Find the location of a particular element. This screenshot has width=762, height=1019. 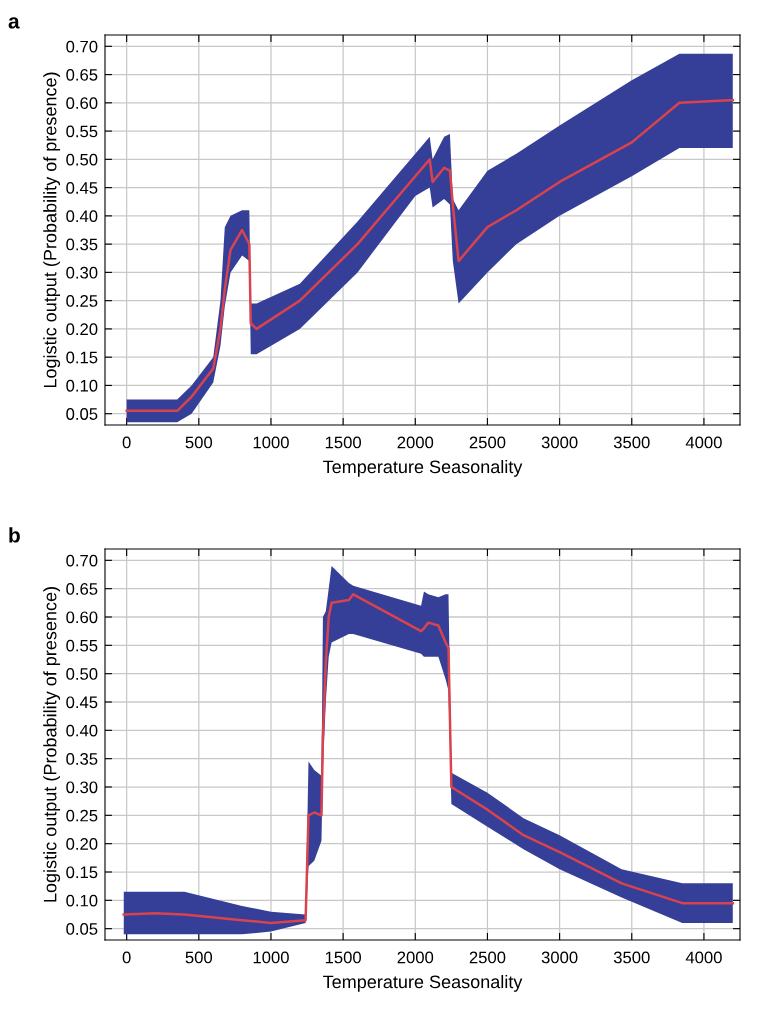

text: a is located at coordinates (14, 23).